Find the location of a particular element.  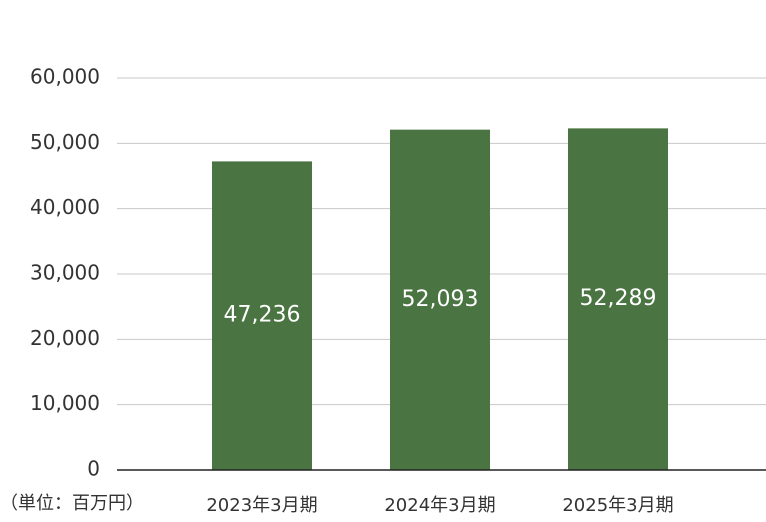

y-tick-label: 10,000 is located at coordinates (65, 403).